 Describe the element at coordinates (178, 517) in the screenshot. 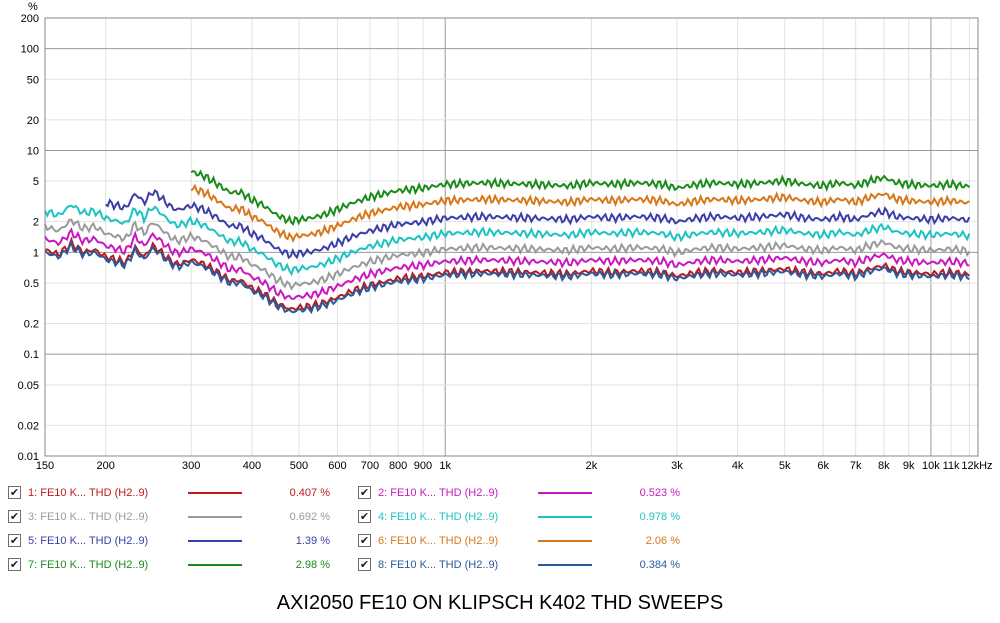

I see `legend-item-3: ✔ 3: FE10 K... THD (H2..9) 0.692 %` at that location.